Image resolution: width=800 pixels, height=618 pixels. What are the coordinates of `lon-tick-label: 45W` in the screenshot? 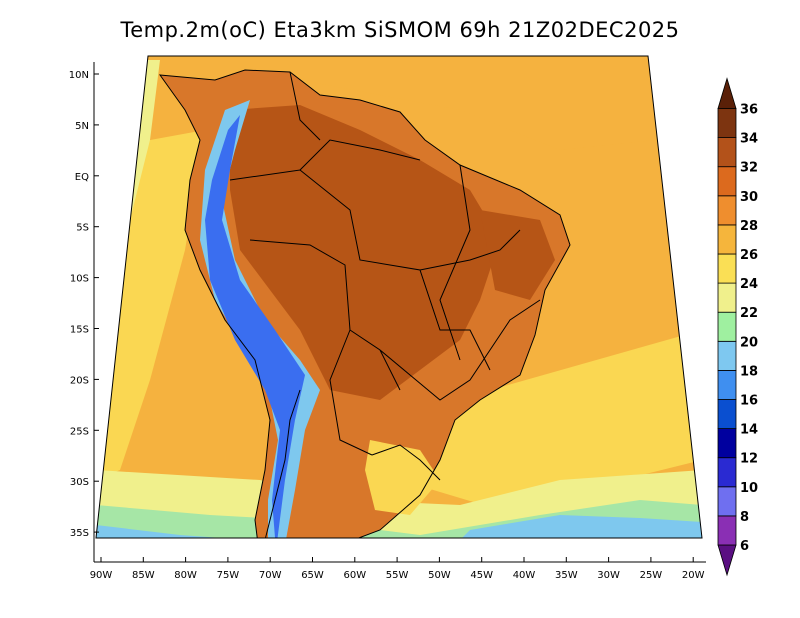 It's located at (481, 575).